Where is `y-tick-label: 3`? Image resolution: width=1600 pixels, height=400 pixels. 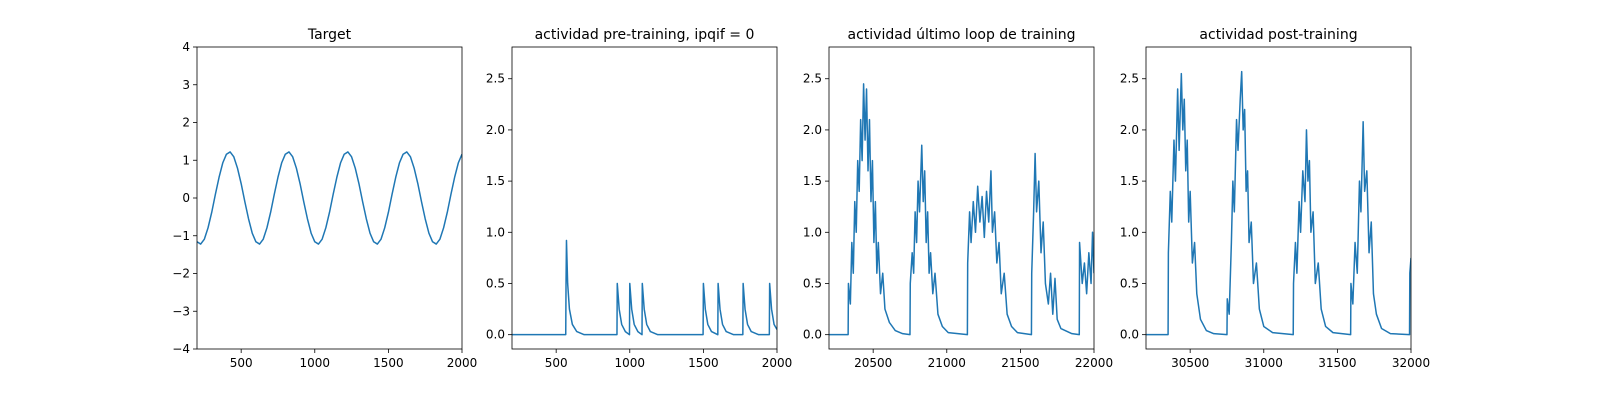
y-tick-label: 3 is located at coordinates (186, 85).